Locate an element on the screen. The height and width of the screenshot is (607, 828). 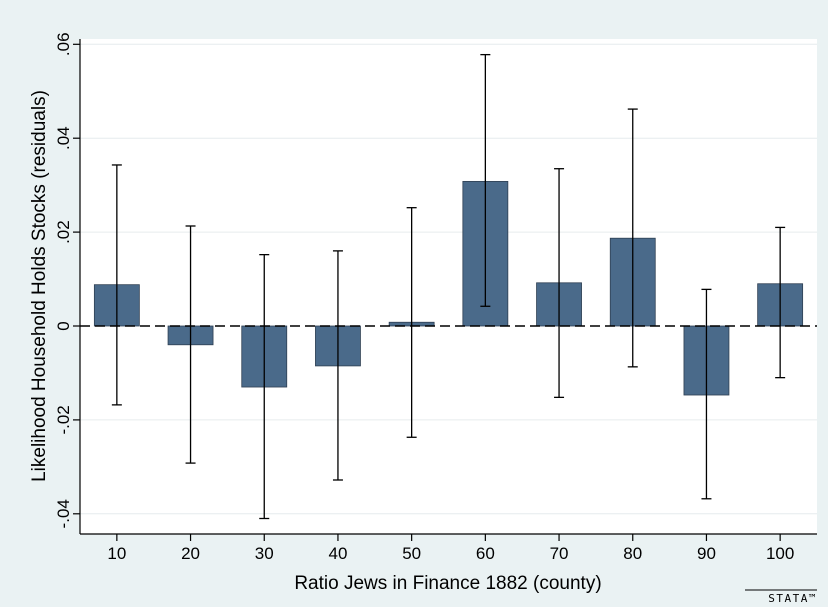
y-axis: -.04 -.02 0 .02 .04 .06 is located at coordinates (67, 283).